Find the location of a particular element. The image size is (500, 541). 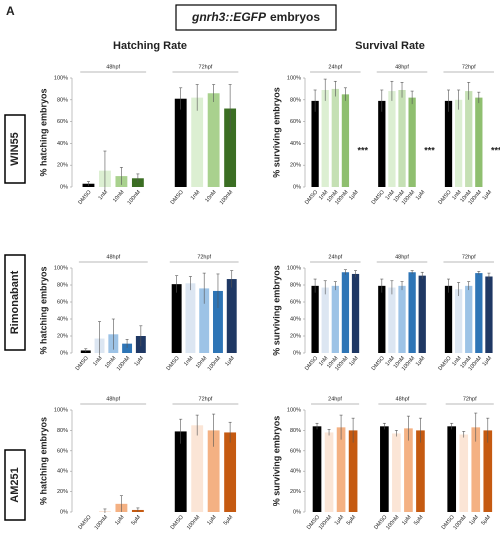

y-axis-label: % surviving embryos is located at coordinates (276, 132).